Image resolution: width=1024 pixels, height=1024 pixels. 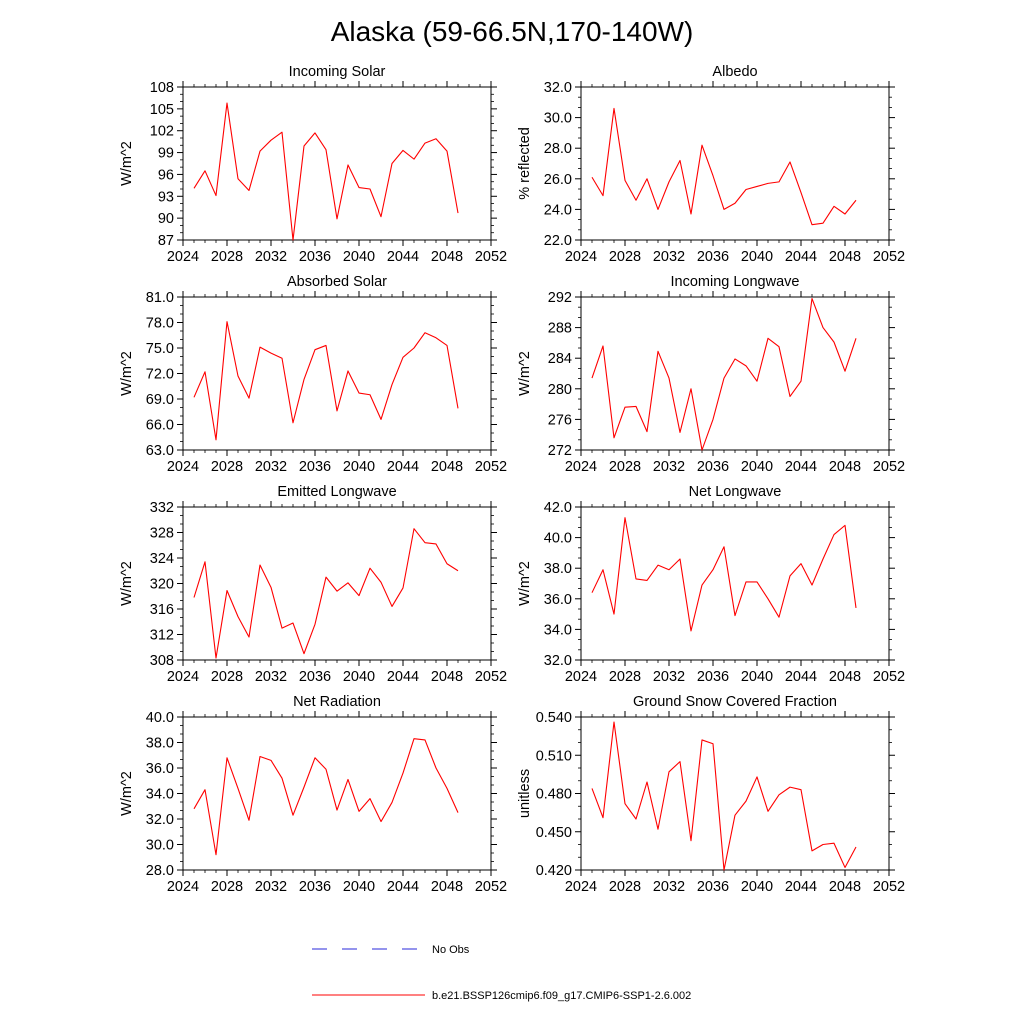 What do you see at coordinates (166, 241) in the screenshot?
I see `y-tick-label: 87` at bounding box center [166, 241].